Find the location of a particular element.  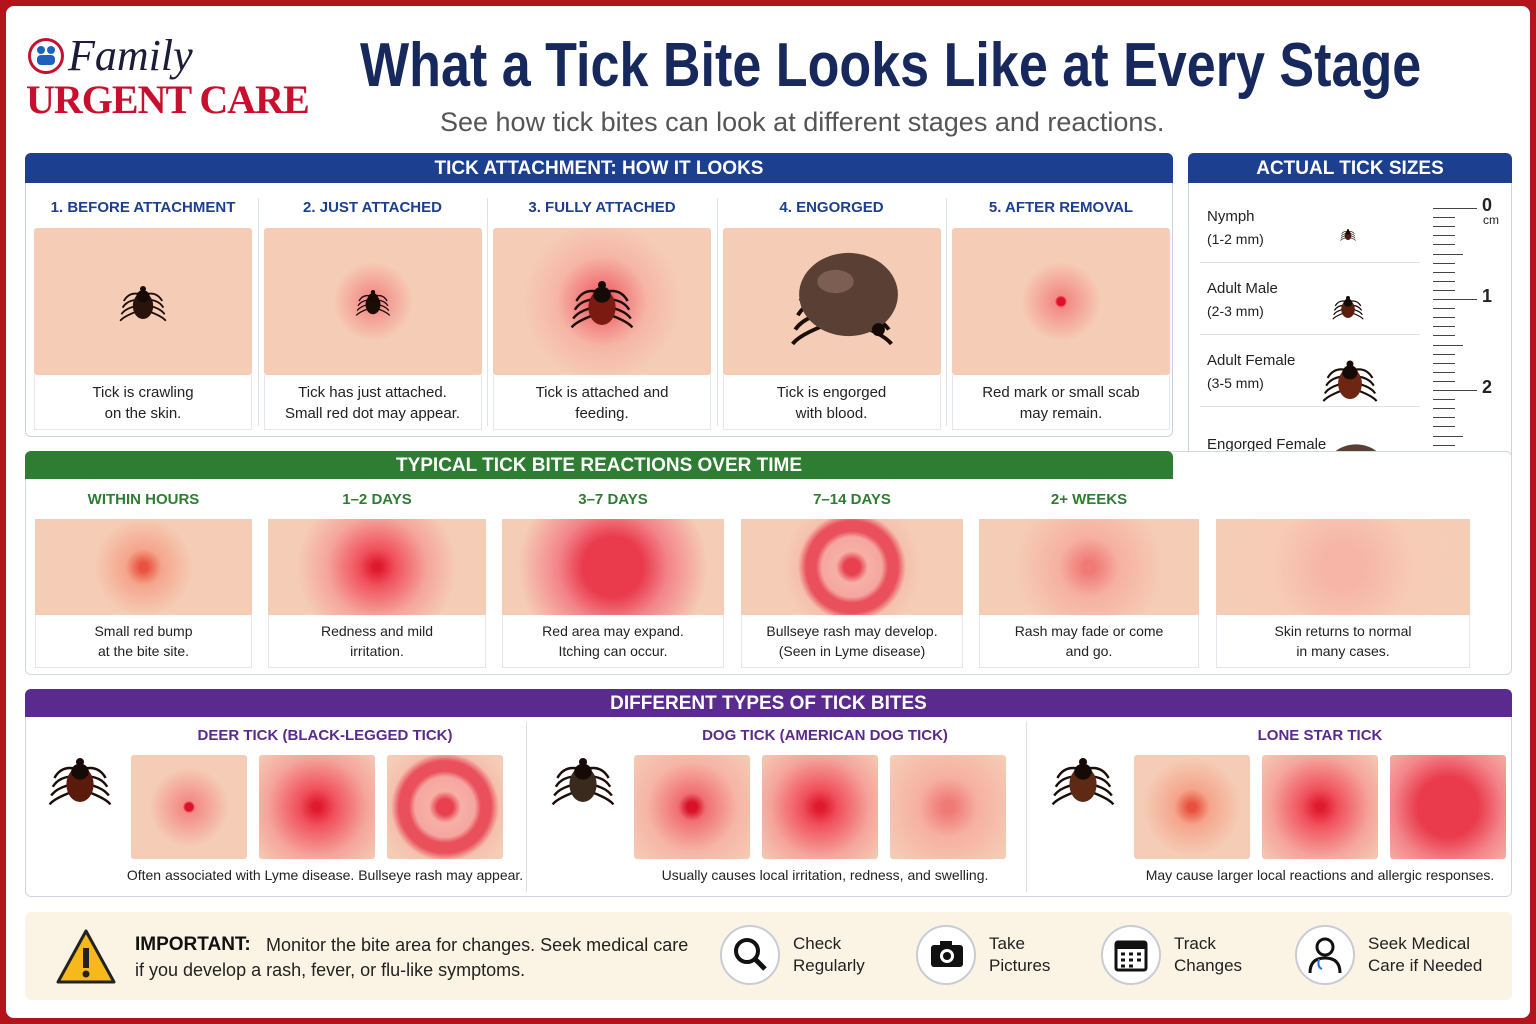

logo-script: Family is located at coordinates (130, 55).